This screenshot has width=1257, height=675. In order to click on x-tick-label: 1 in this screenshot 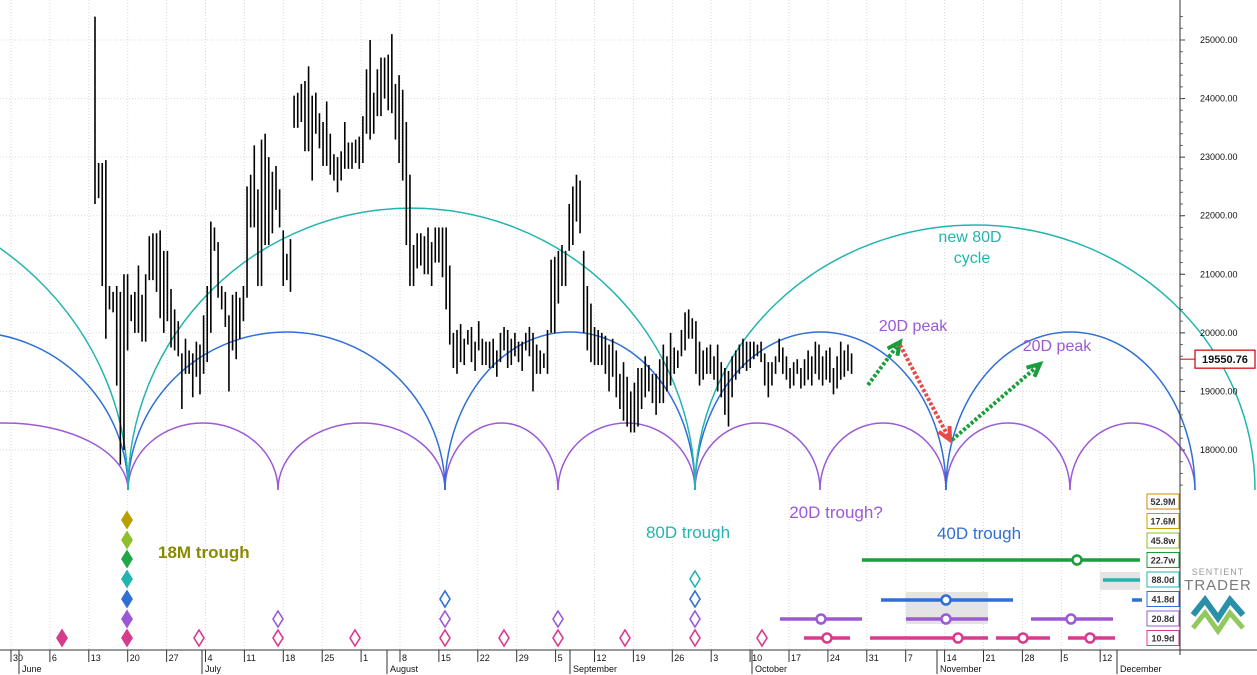, I will do `click(365, 658)`.